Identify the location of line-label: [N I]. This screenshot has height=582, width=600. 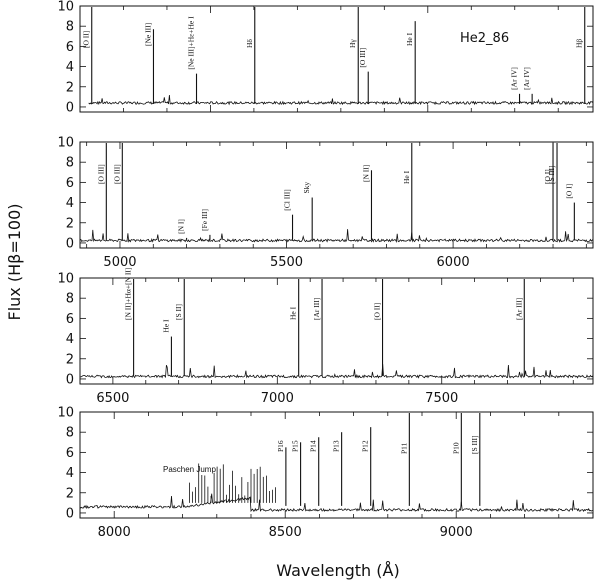
(181, 226).